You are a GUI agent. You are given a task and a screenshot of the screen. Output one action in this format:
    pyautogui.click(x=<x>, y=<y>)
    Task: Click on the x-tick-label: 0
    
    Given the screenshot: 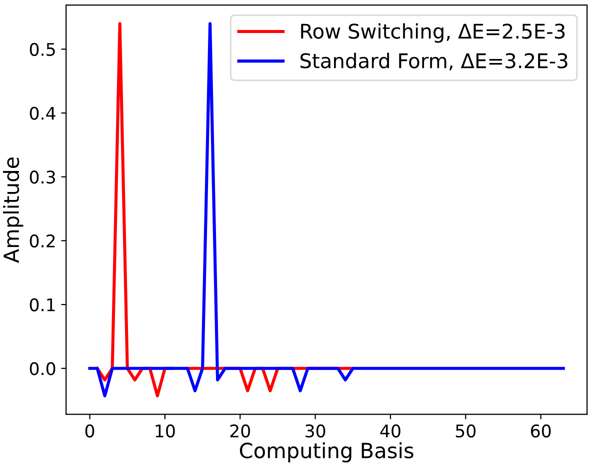 What is the action you would take?
    pyautogui.click(x=89, y=431)
    